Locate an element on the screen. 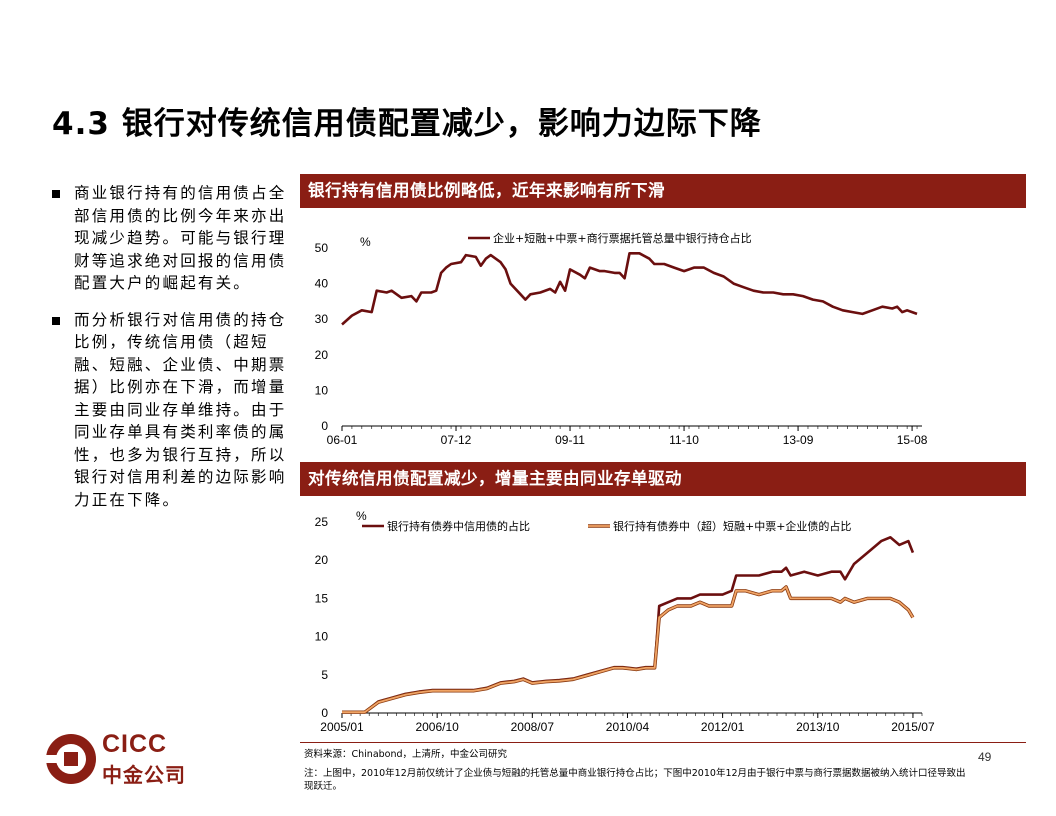 The width and height of the screenshot is (1056, 816). x-tick-label: 2010/04 is located at coordinates (628, 727).